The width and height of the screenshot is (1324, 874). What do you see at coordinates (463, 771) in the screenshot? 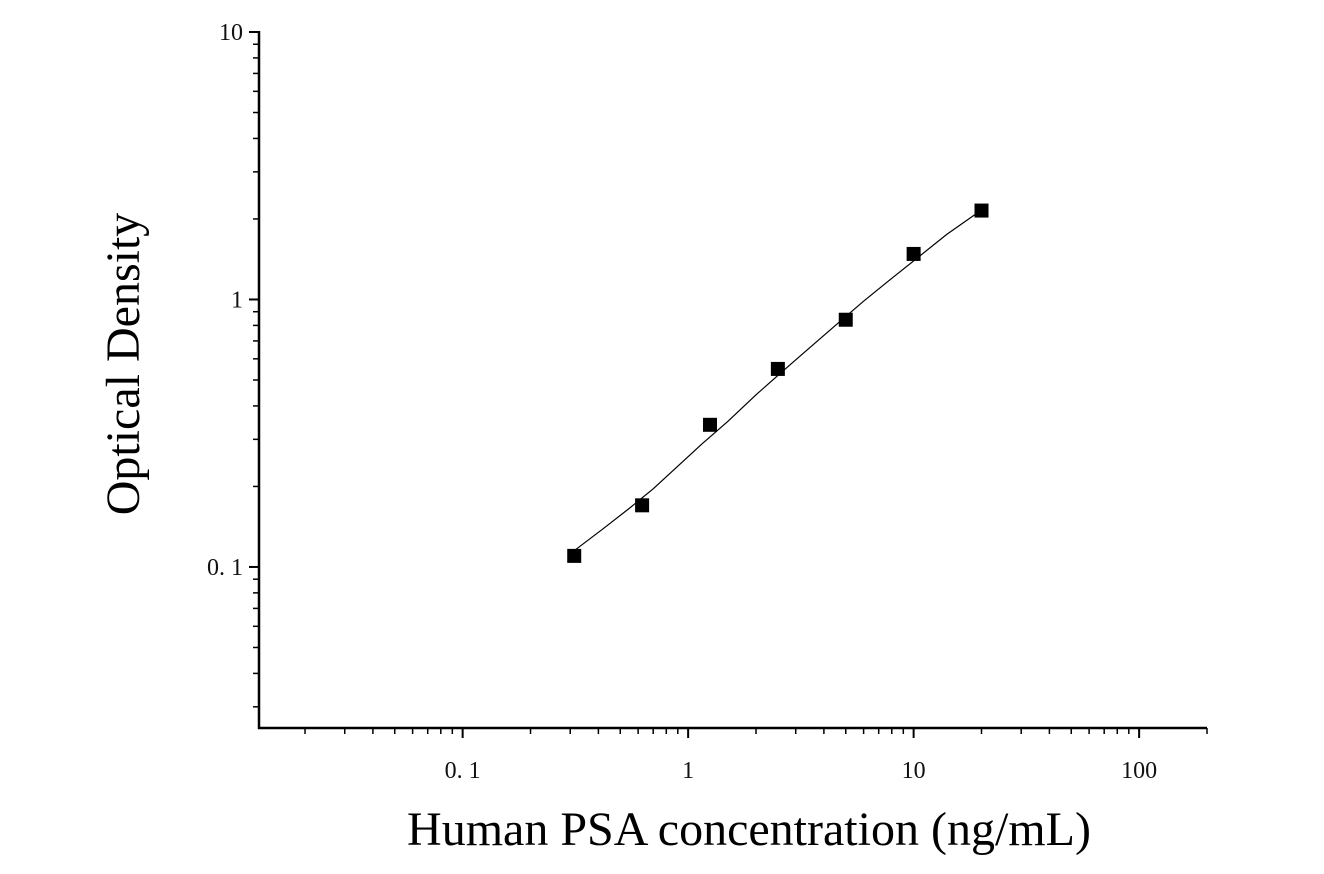
I see `x-tick-label: 0. 1` at bounding box center [463, 771].